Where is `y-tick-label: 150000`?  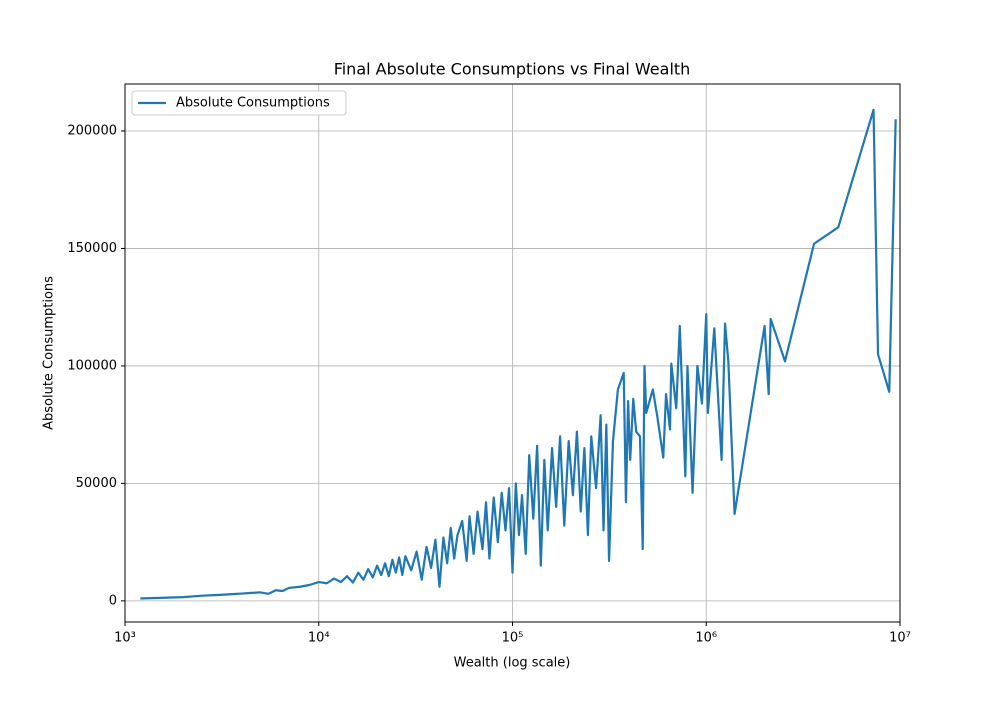
y-tick-label: 150000 is located at coordinates (92, 248).